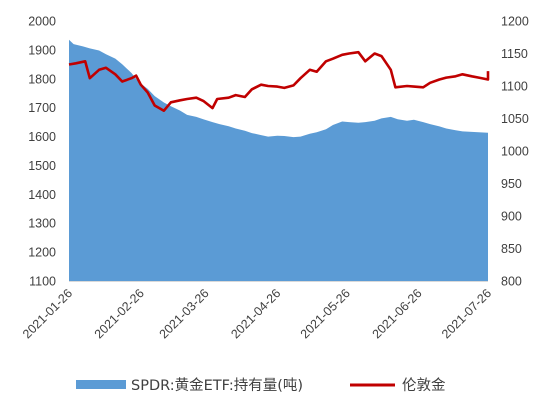 This screenshot has height=407, width=550. I want to click on x-tick-label-1: 2021-02-26, so click(119, 313).